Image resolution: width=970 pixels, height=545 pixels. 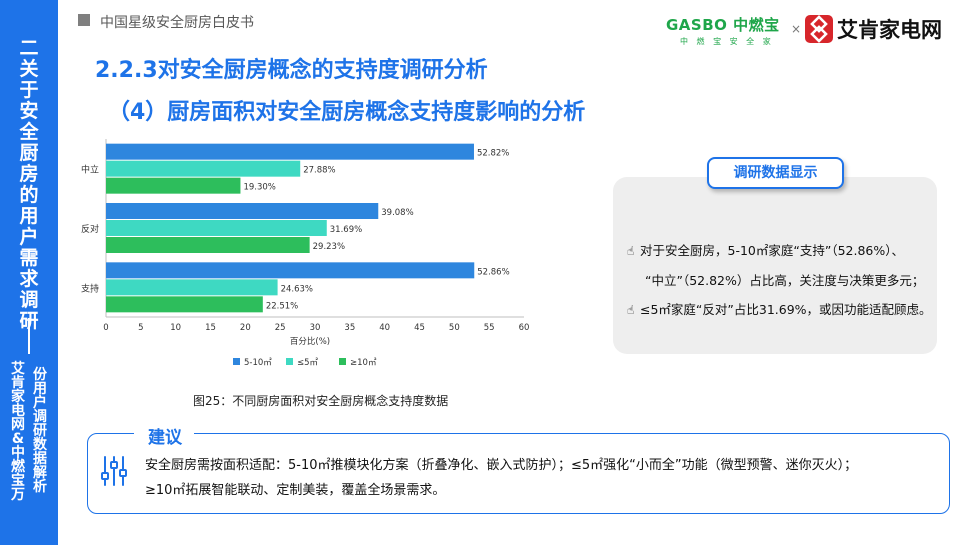 I want to click on aiken-logo-text: 艾肯家电网, so click(x=889, y=30).